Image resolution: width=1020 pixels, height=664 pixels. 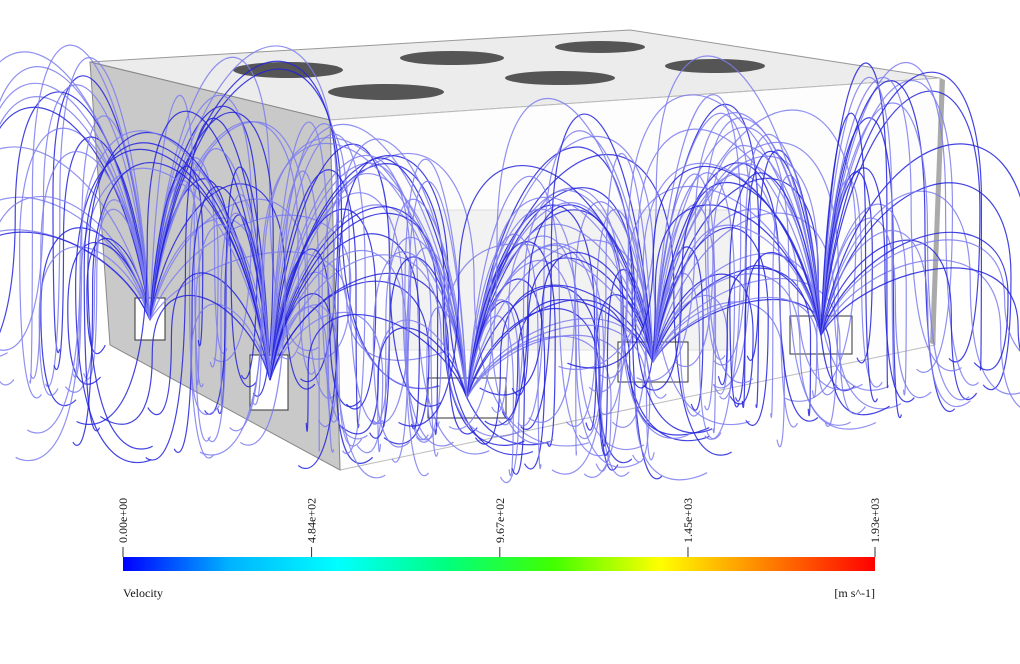 I want to click on colorbar-tick-label: 1.93e+03, so click(x=875, y=520).